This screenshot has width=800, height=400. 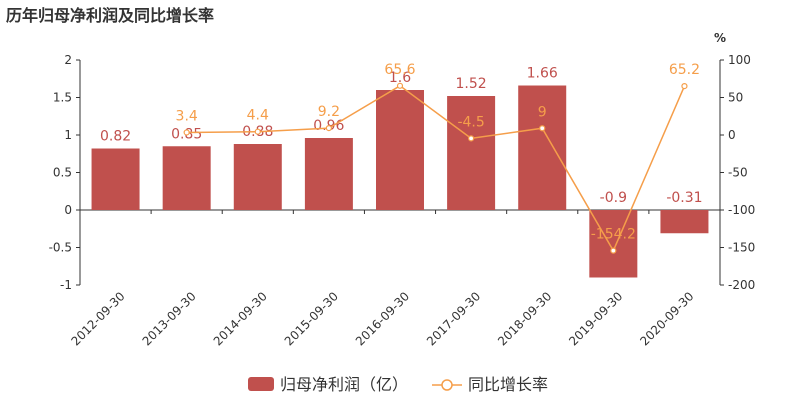 What do you see at coordinates (684, 198) in the screenshot?
I see `bar-value-label: -0.31` at bounding box center [684, 198].